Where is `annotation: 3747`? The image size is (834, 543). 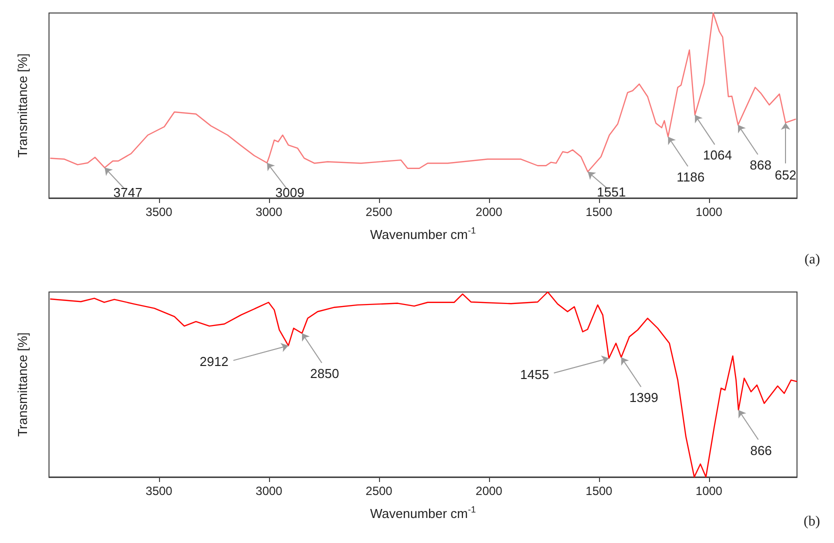
annotation: 3747 is located at coordinates (127, 192).